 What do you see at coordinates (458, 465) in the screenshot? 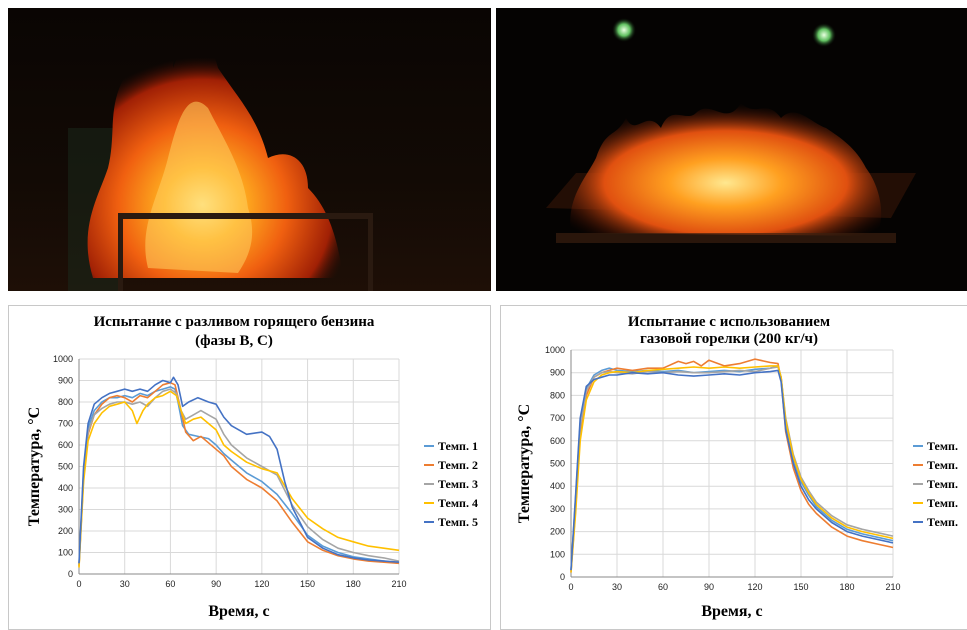
I see `legend-label-2: Темп. 2` at bounding box center [458, 465].